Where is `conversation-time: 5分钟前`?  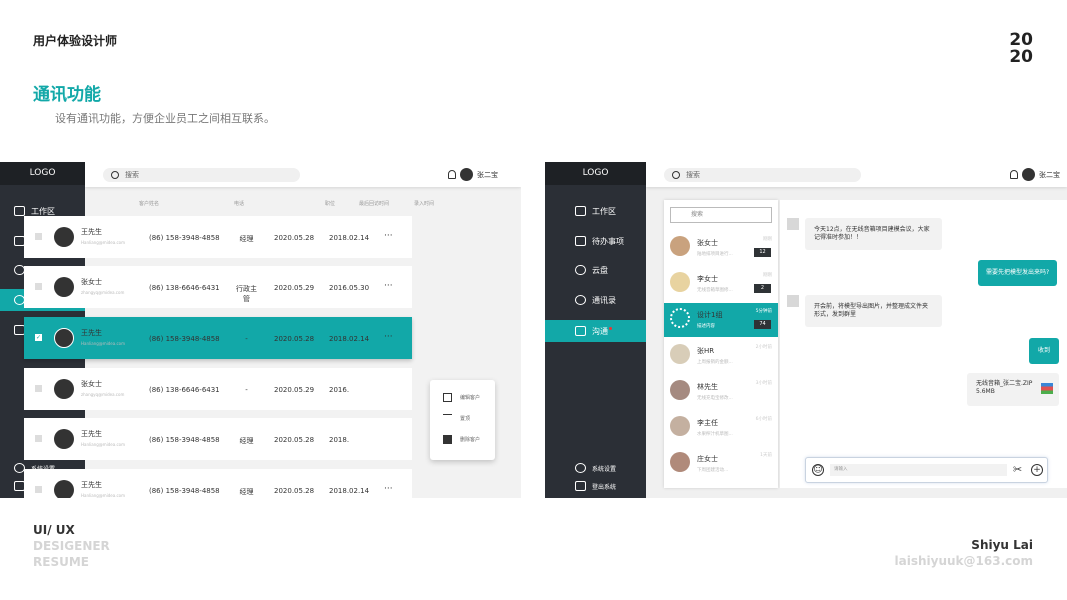 conversation-time: 5分钟前 is located at coordinates (763, 311).